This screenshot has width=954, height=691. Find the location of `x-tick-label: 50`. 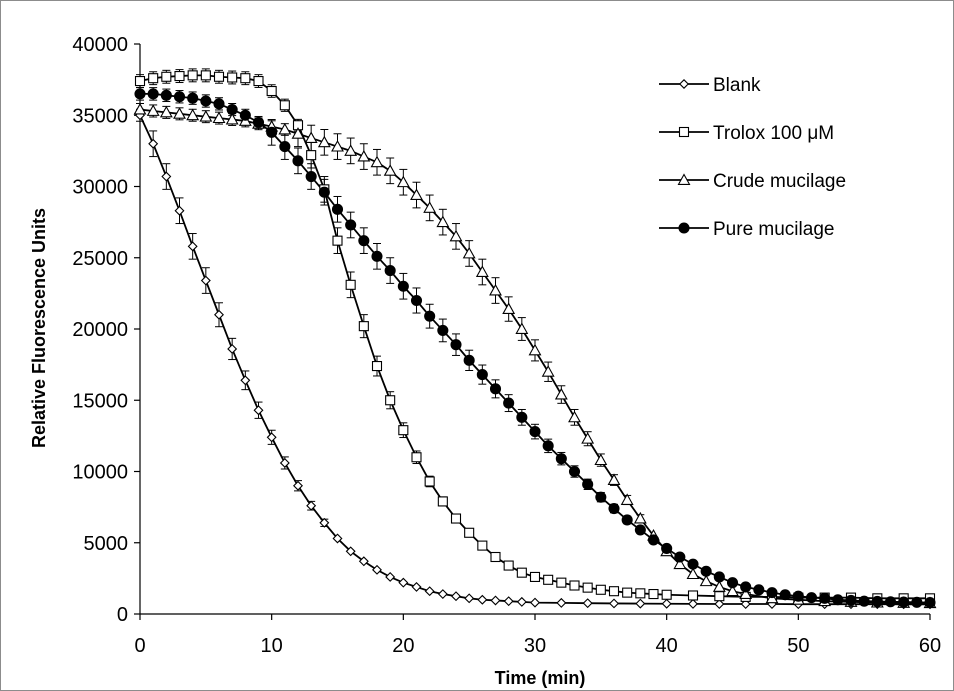

x-tick-label: 50 is located at coordinates (798, 646).